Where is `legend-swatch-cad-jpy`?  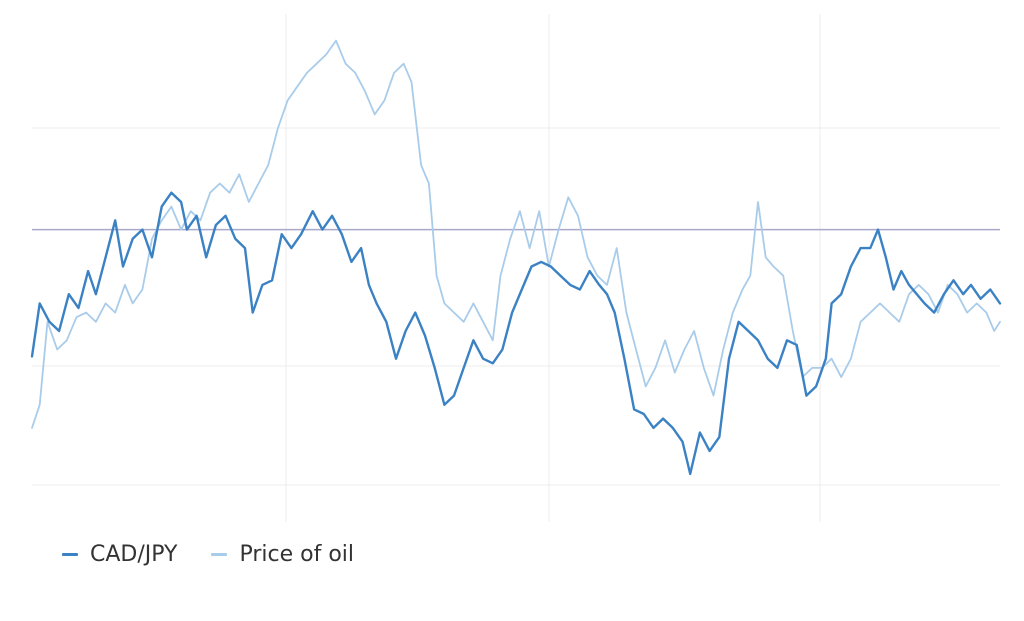
legend-swatch-cad-jpy is located at coordinates (70, 554).